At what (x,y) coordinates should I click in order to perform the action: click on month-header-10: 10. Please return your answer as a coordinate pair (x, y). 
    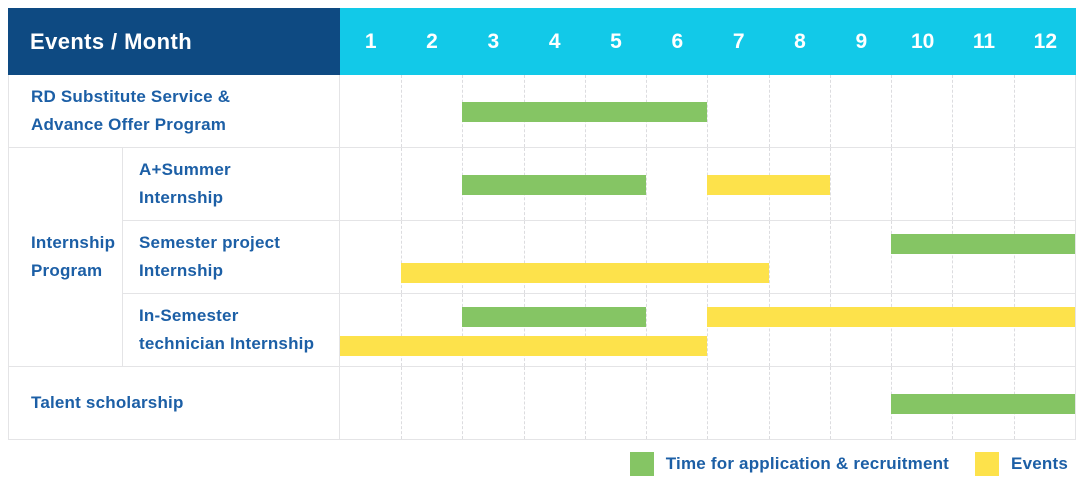
    Looking at the image, I should click on (922, 41).